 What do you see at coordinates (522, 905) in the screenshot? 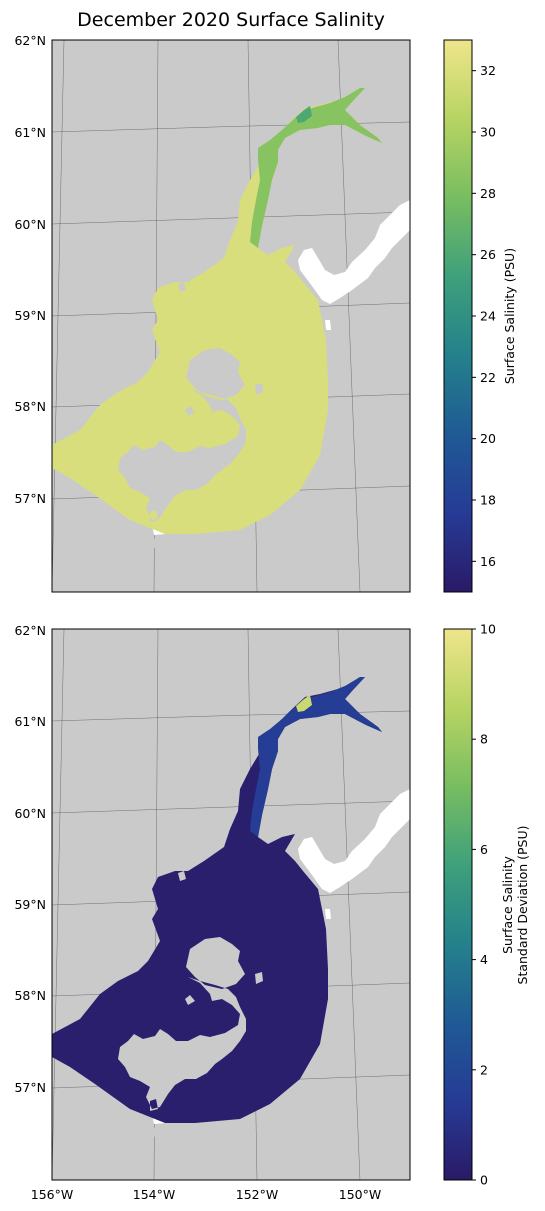
I see `colorbar-label-line-2: Standard Deviation (PSU)` at bounding box center [522, 905].